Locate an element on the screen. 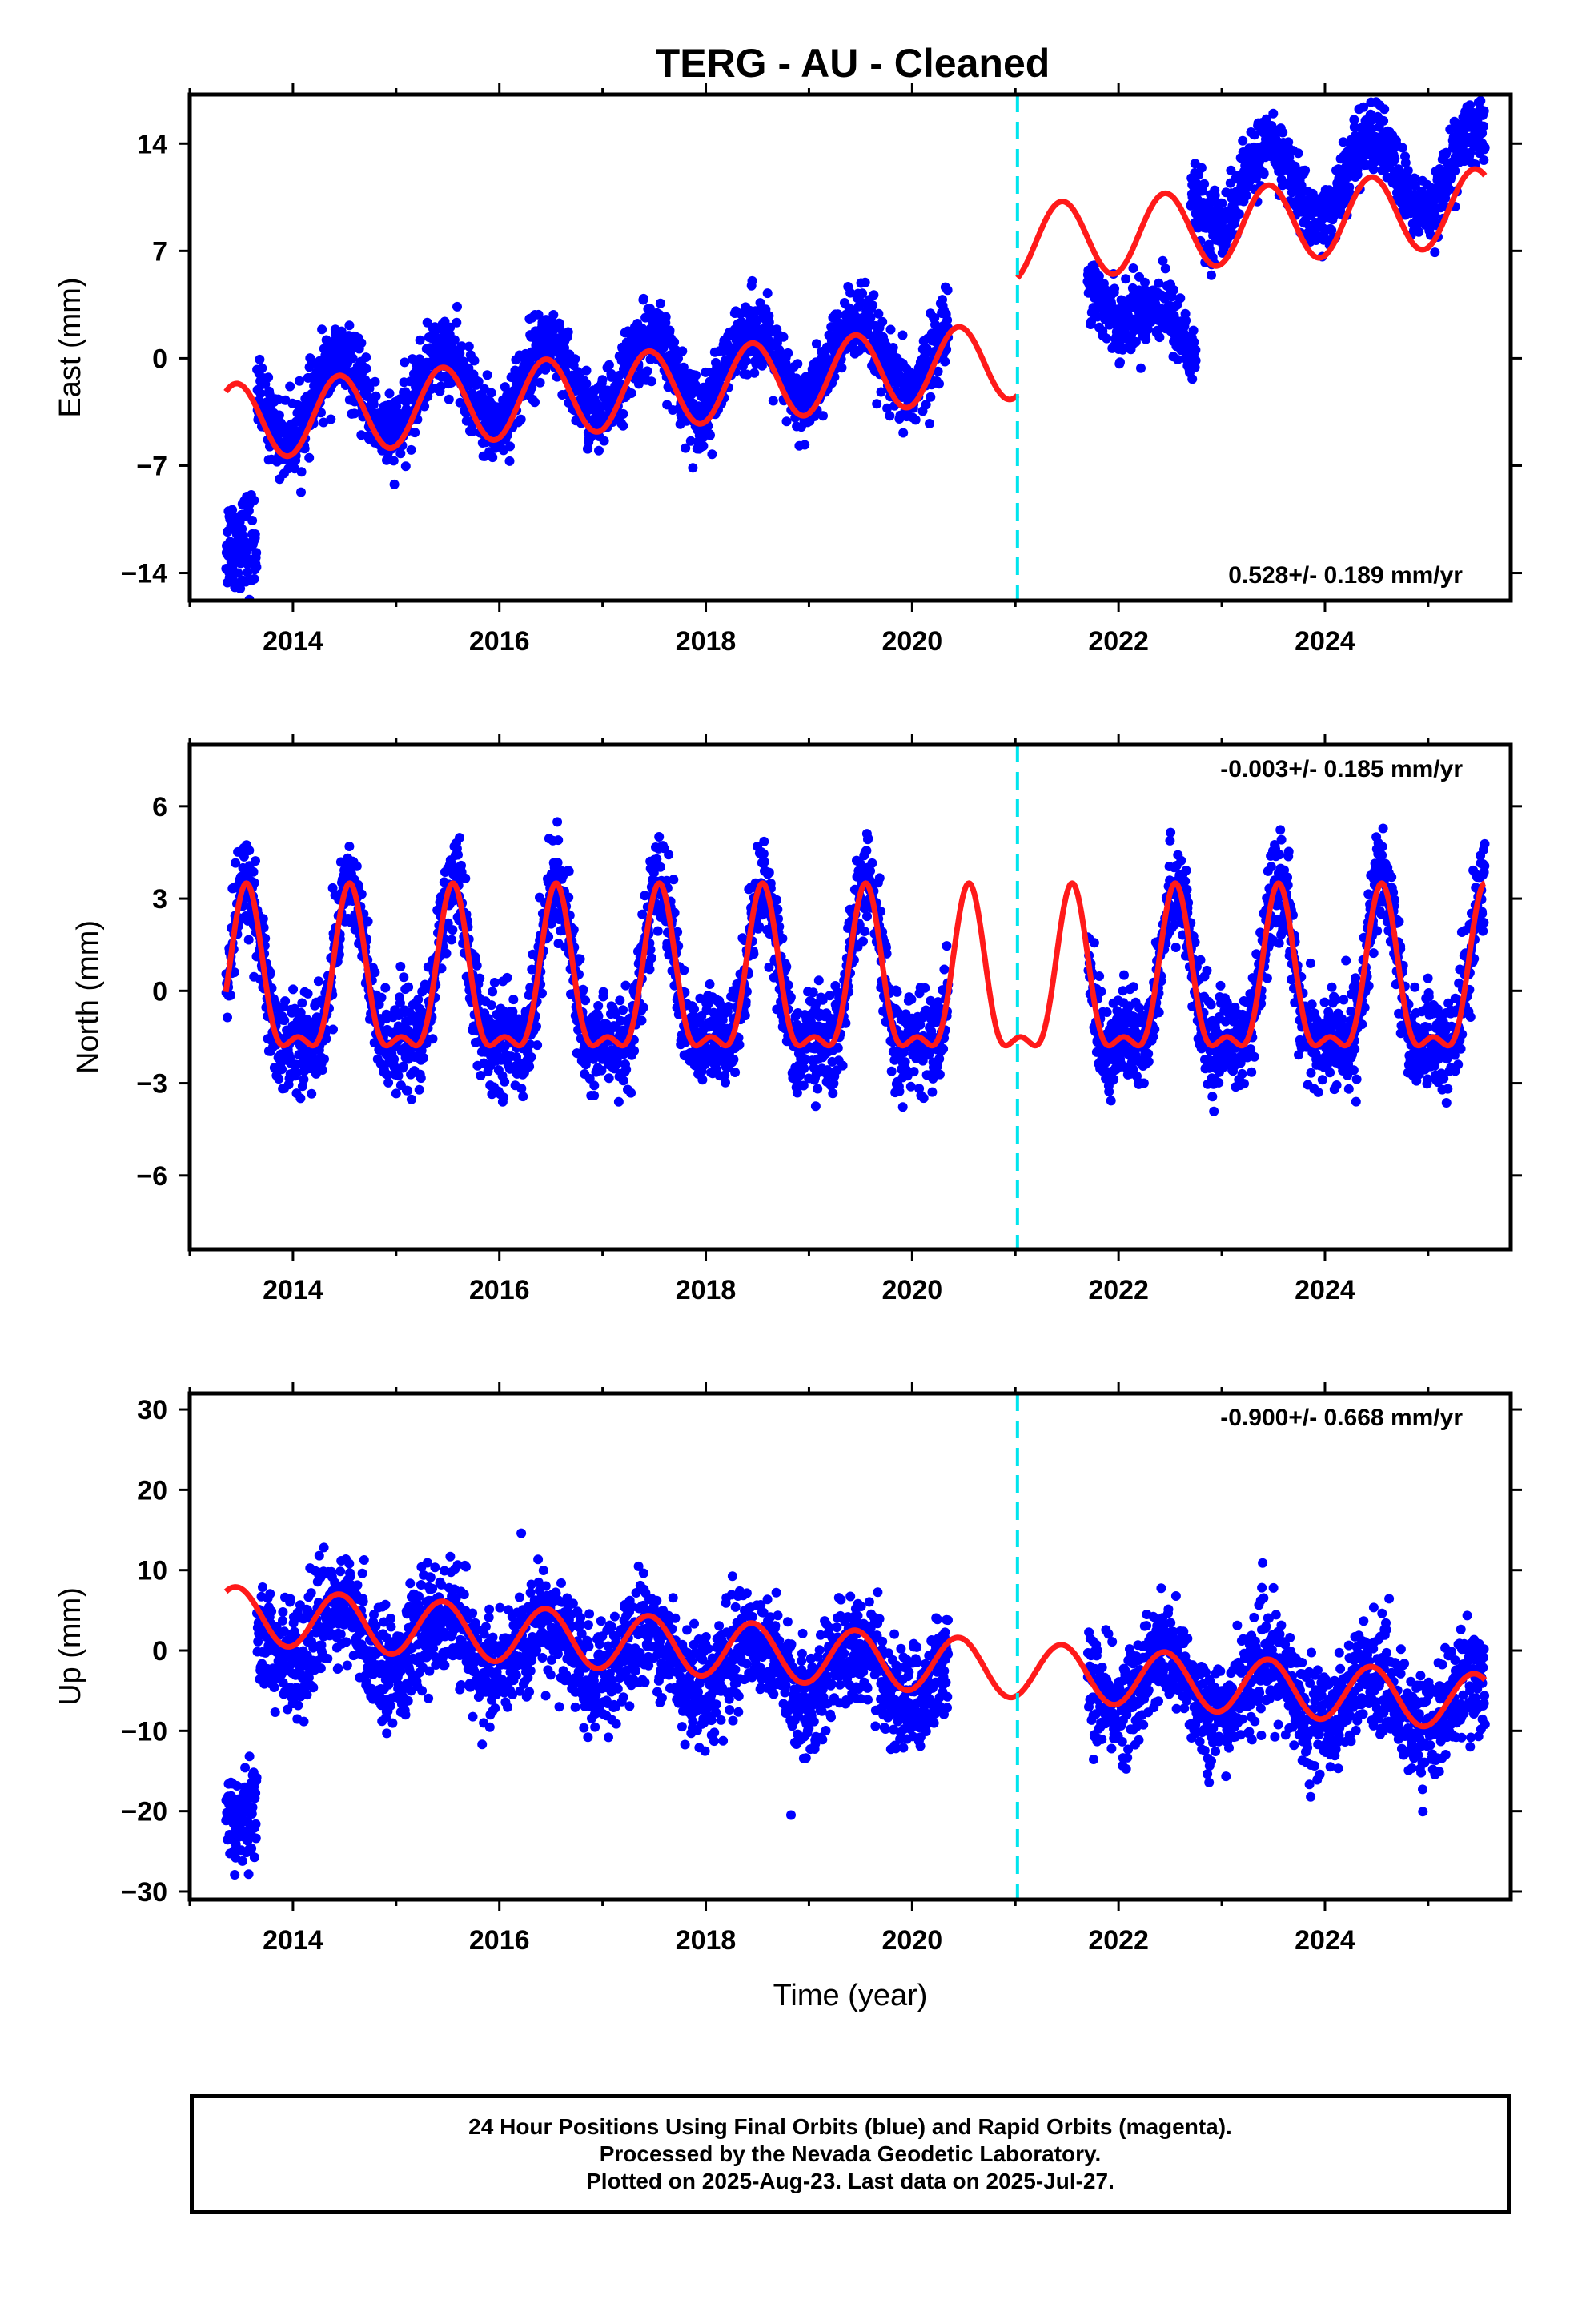  y-tick-label: −7 is located at coordinates (151, 466).